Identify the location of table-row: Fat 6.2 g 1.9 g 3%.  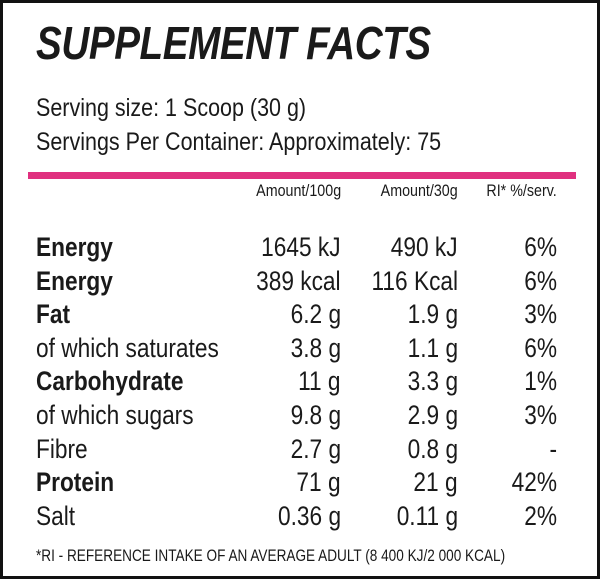
(300, 316).